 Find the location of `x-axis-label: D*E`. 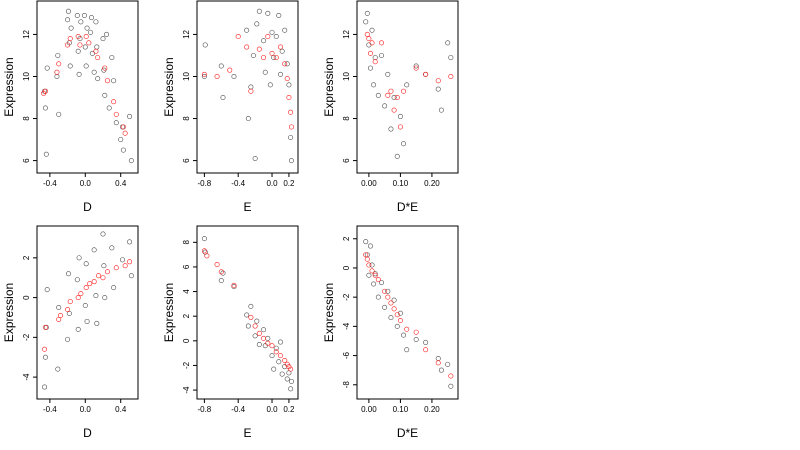

x-axis-label: D*E is located at coordinates (407, 207).